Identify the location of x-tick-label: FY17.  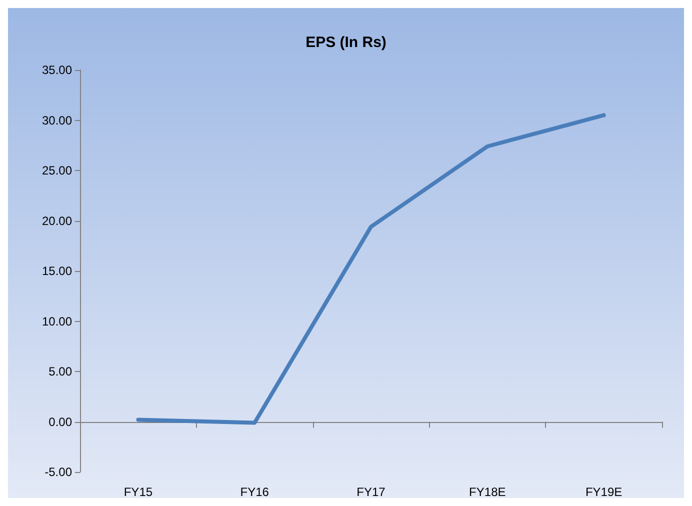
(371, 492).